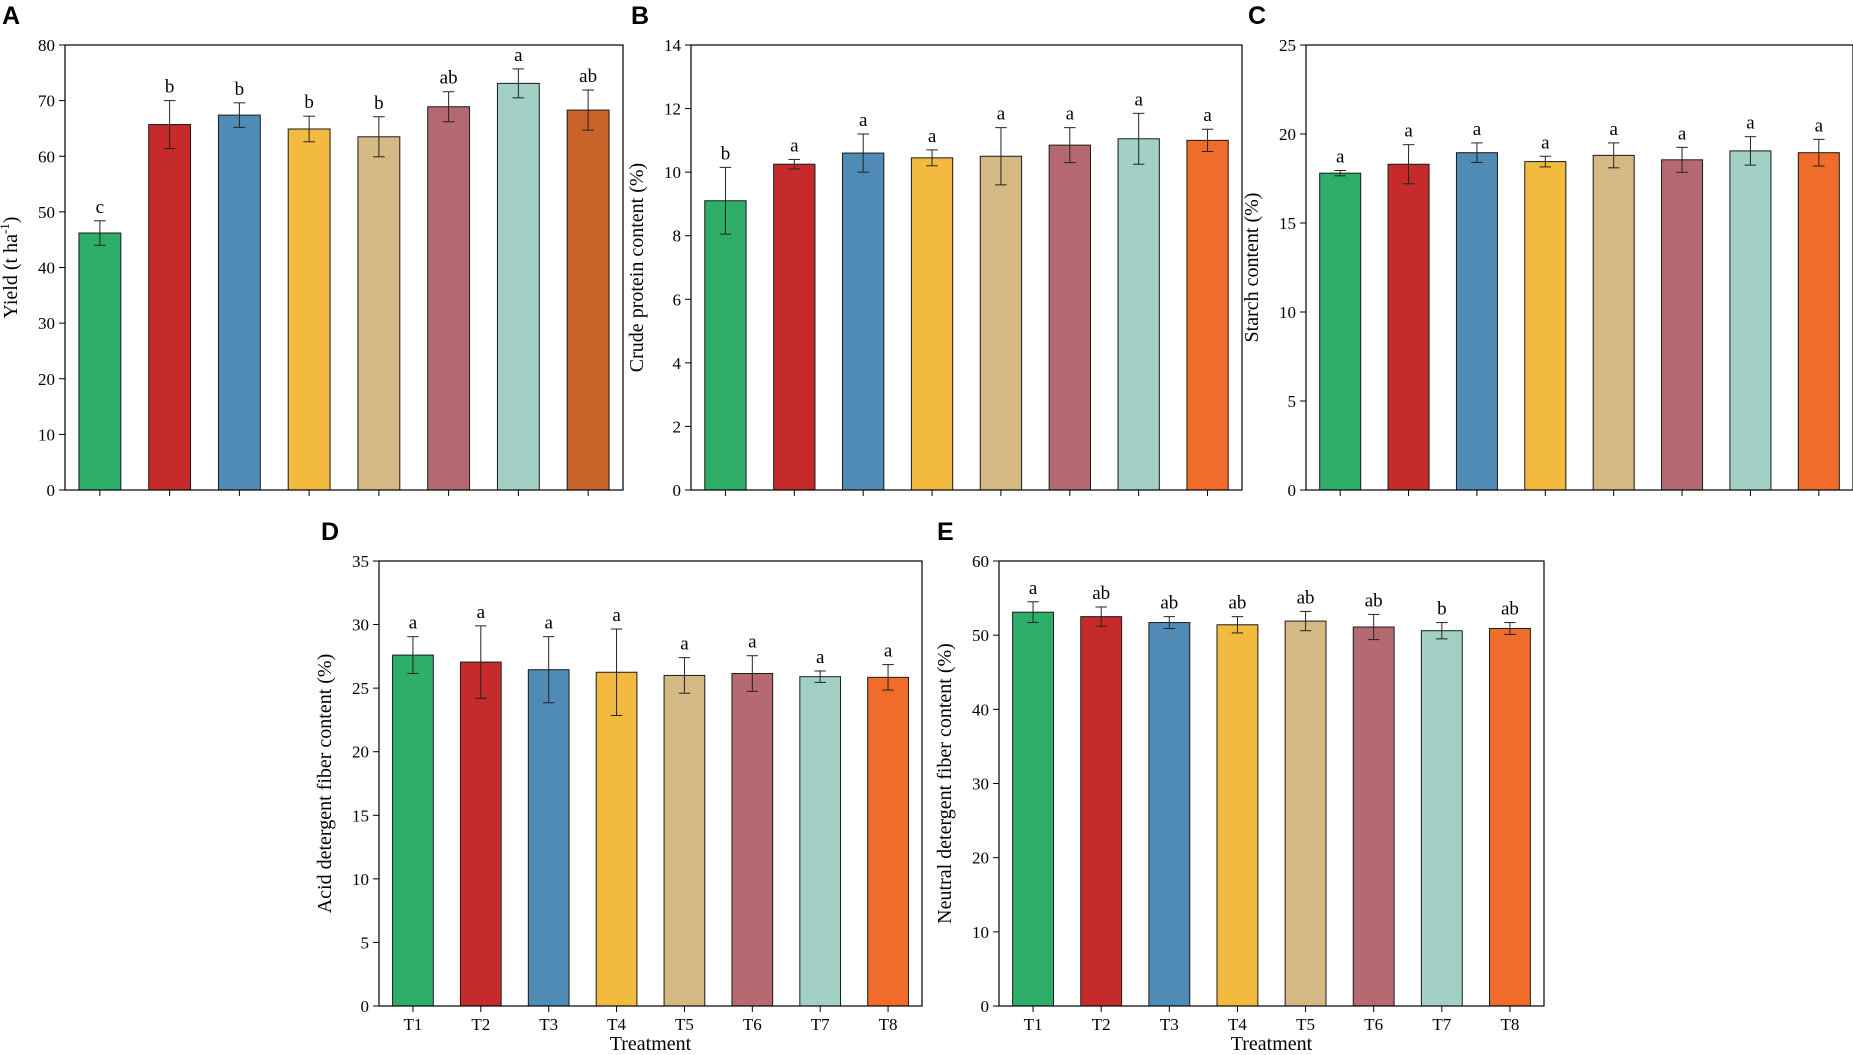 Image resolution: width=1853 pixels, height=1055 pixels. What do you see at coordinates (677, 426) in the screenshot?
I see `y-tick-label: 2` at bounding box center [677, 426].